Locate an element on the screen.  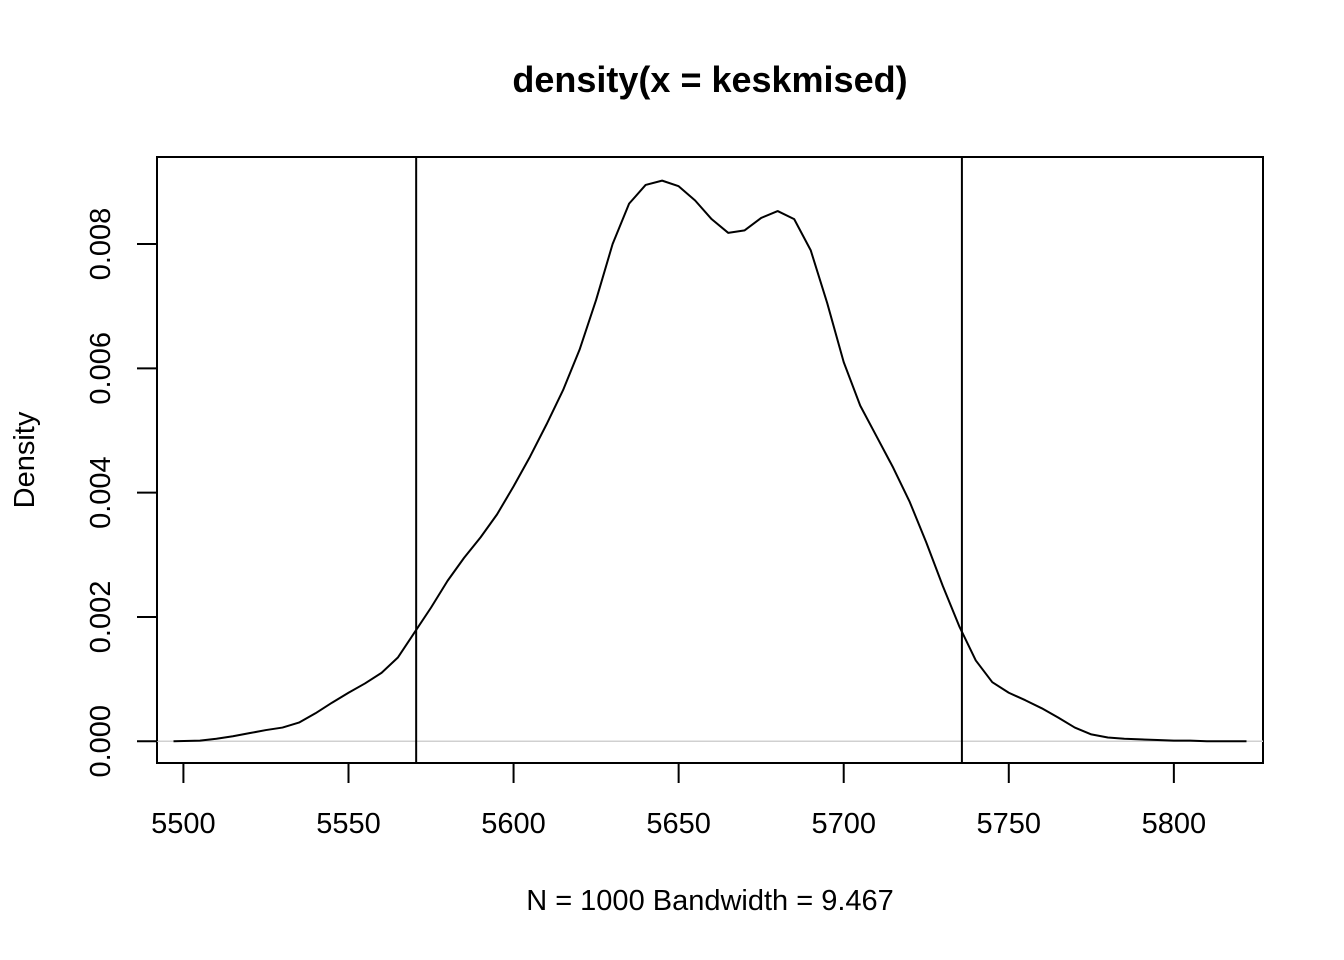
y-tick-label: 0.002 is located at coordinates (101, 617).